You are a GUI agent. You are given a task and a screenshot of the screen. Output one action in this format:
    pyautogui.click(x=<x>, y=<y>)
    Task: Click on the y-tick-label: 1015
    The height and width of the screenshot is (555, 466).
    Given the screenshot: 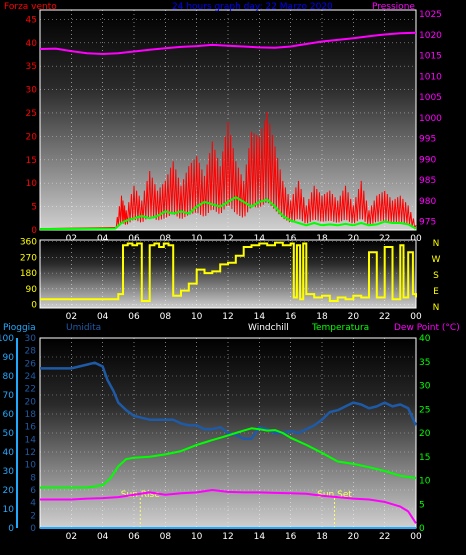 What is the action you would take?
    pyautogui.click(x=430, y=57)
    